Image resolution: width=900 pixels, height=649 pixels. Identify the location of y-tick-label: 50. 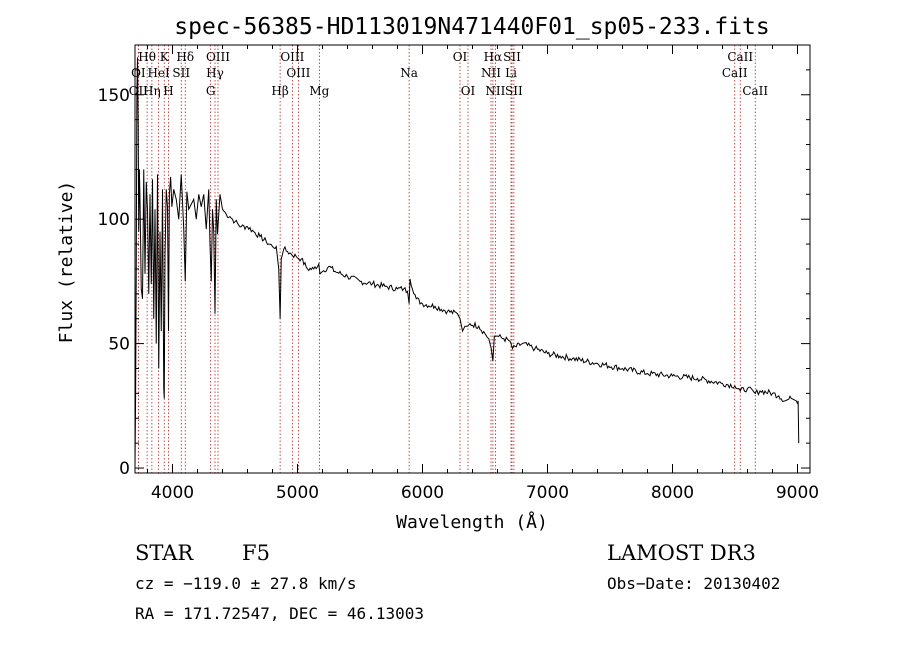
(119, 345).